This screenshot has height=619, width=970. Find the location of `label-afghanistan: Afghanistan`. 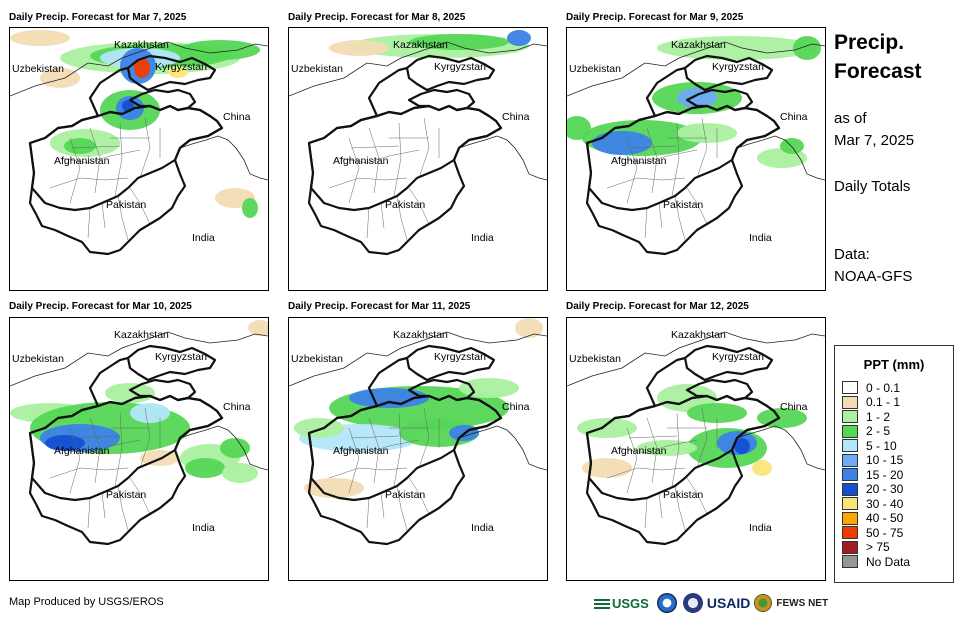

label-afghanistan: Afghanistan is located at coordinates (639, 451).